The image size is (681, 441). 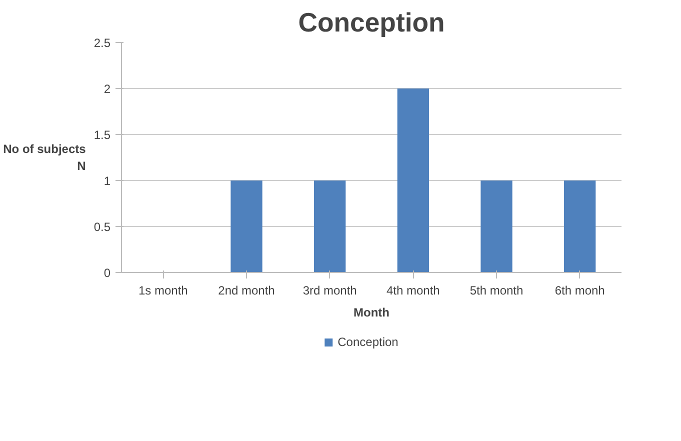 I want to click on x-tick-label: 5th month, so click(x=497, y=291).